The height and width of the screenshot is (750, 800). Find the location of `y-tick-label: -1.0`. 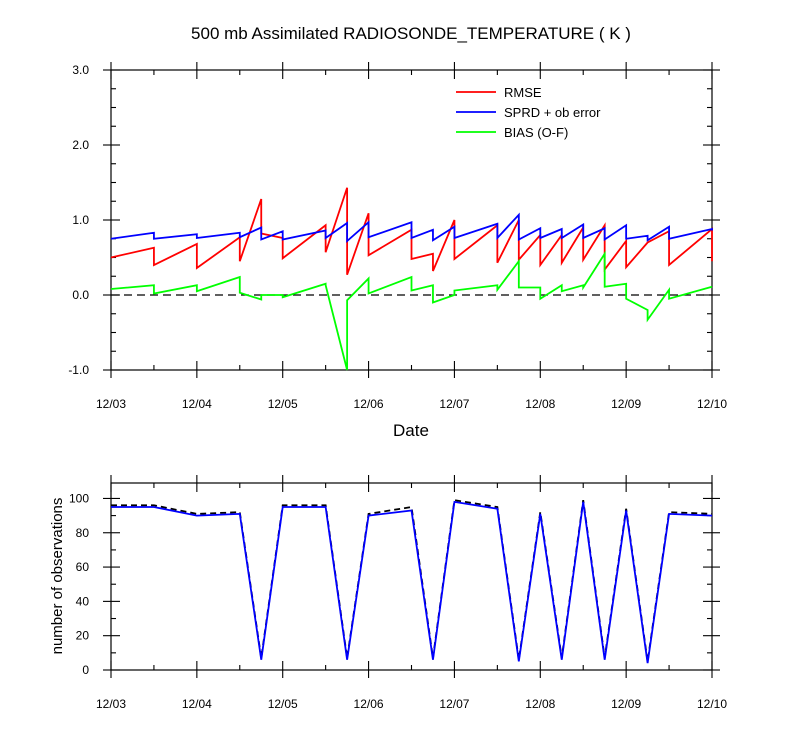

y-tick-label: -1.0 is located at coordinates (78, 370).